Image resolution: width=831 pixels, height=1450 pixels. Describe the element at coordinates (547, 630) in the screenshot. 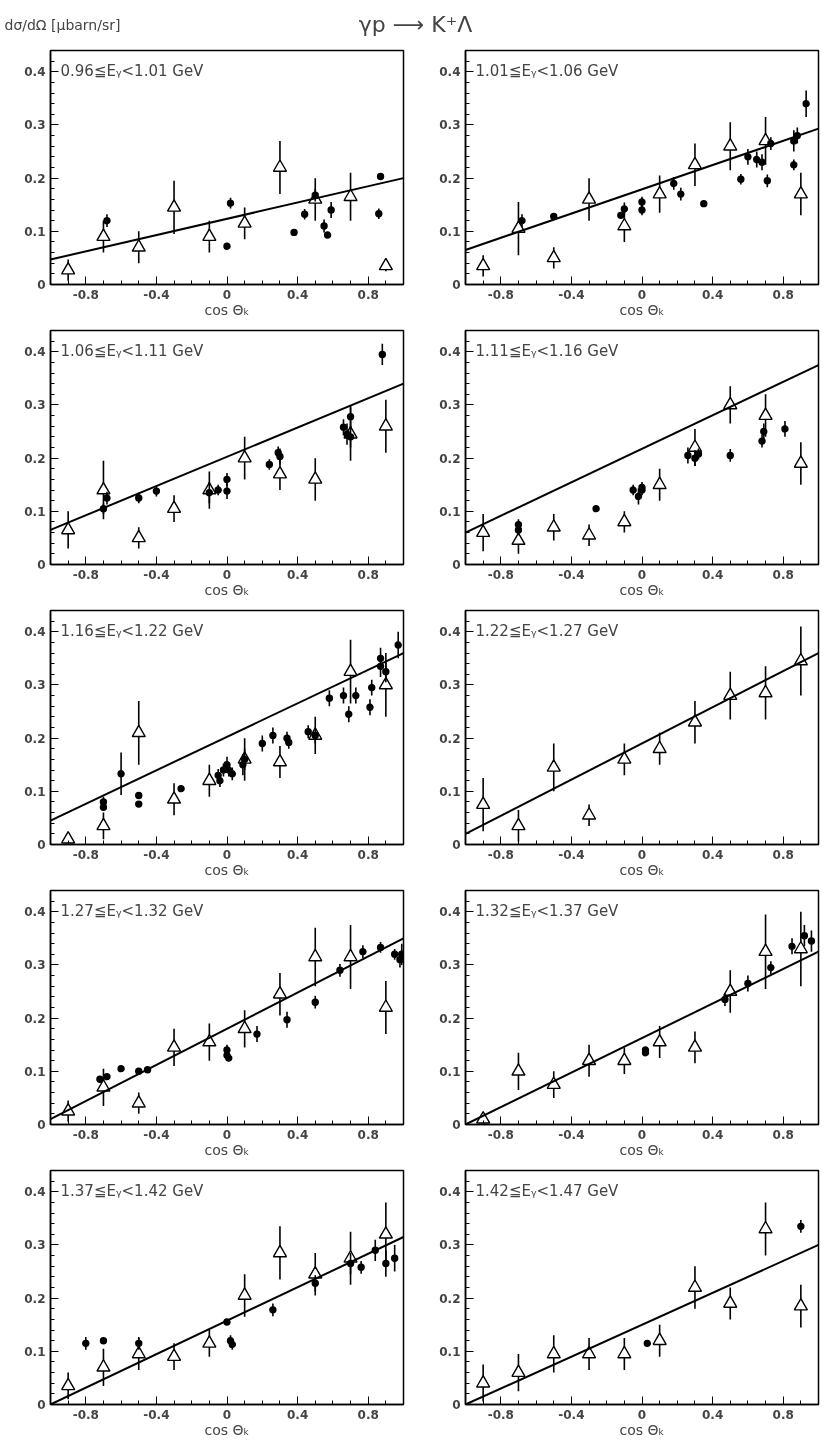

I see `annotation: 1.22≦Eᵧ<1.27 GeV` at that location.